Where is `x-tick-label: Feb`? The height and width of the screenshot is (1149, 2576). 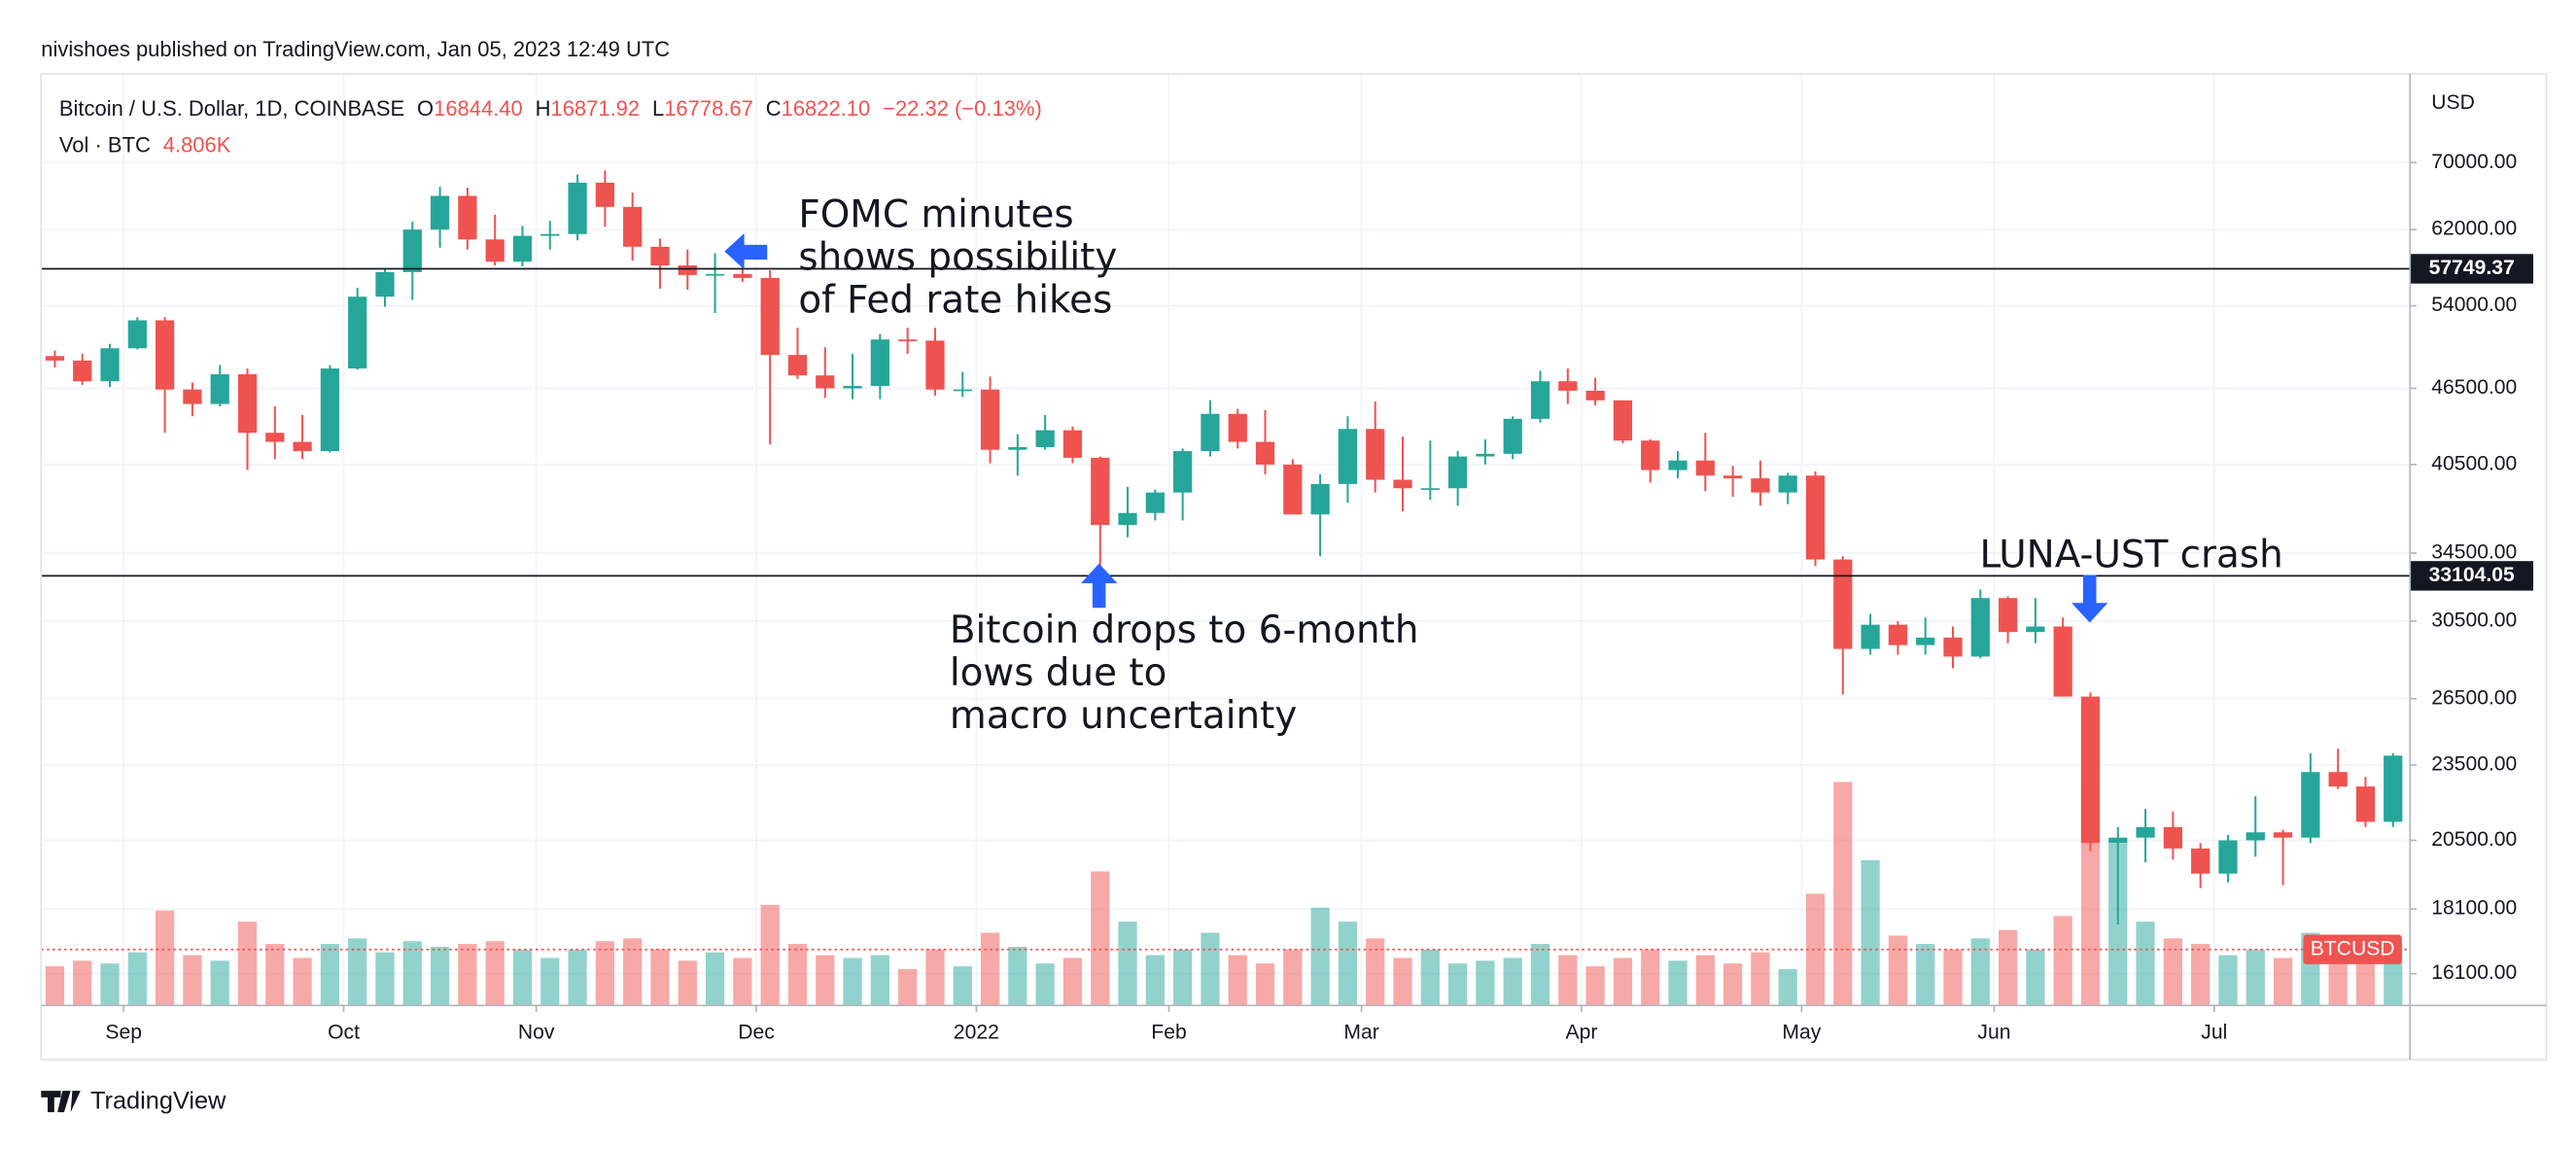
x-tick-label: Feb is located at coordinates (1168, 1033).